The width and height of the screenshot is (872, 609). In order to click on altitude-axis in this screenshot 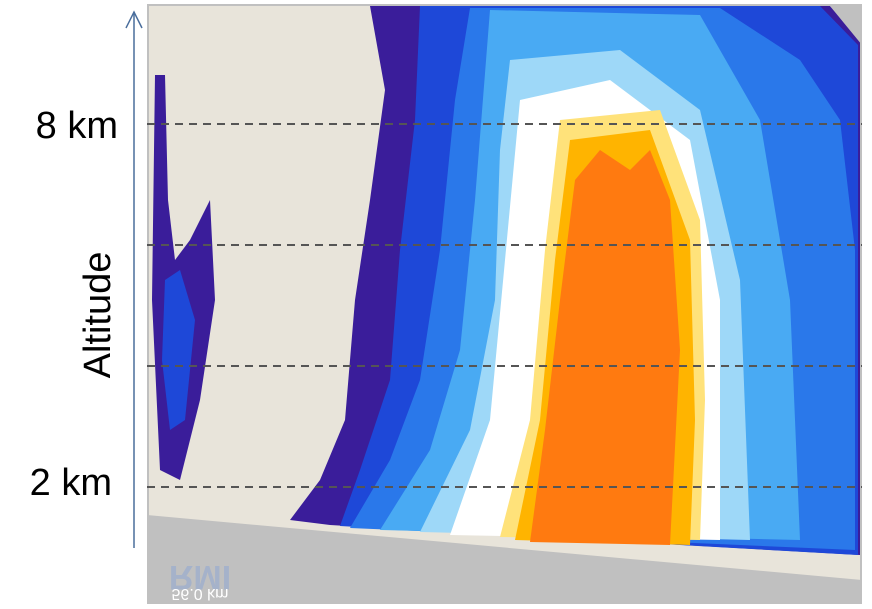, I will do `click(134, 279)`.